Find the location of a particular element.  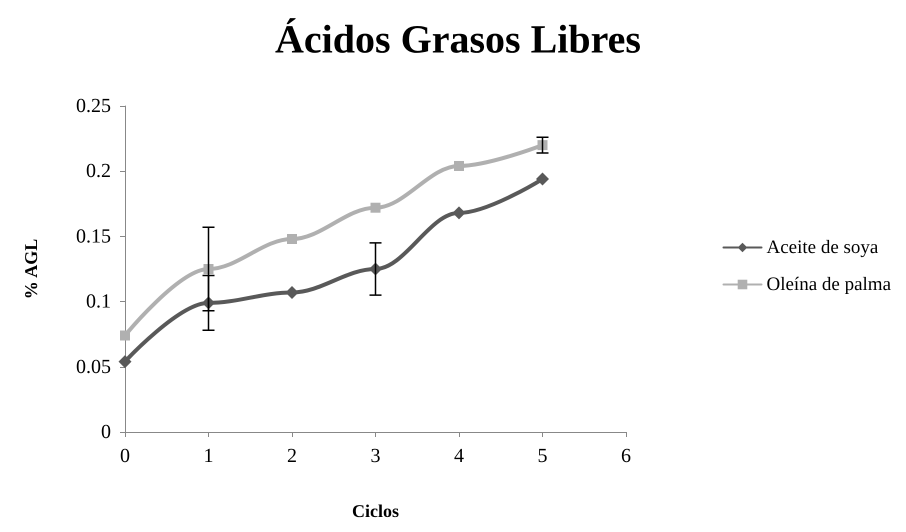

x-tick-label: 2 is located at coordinates (292, 456).